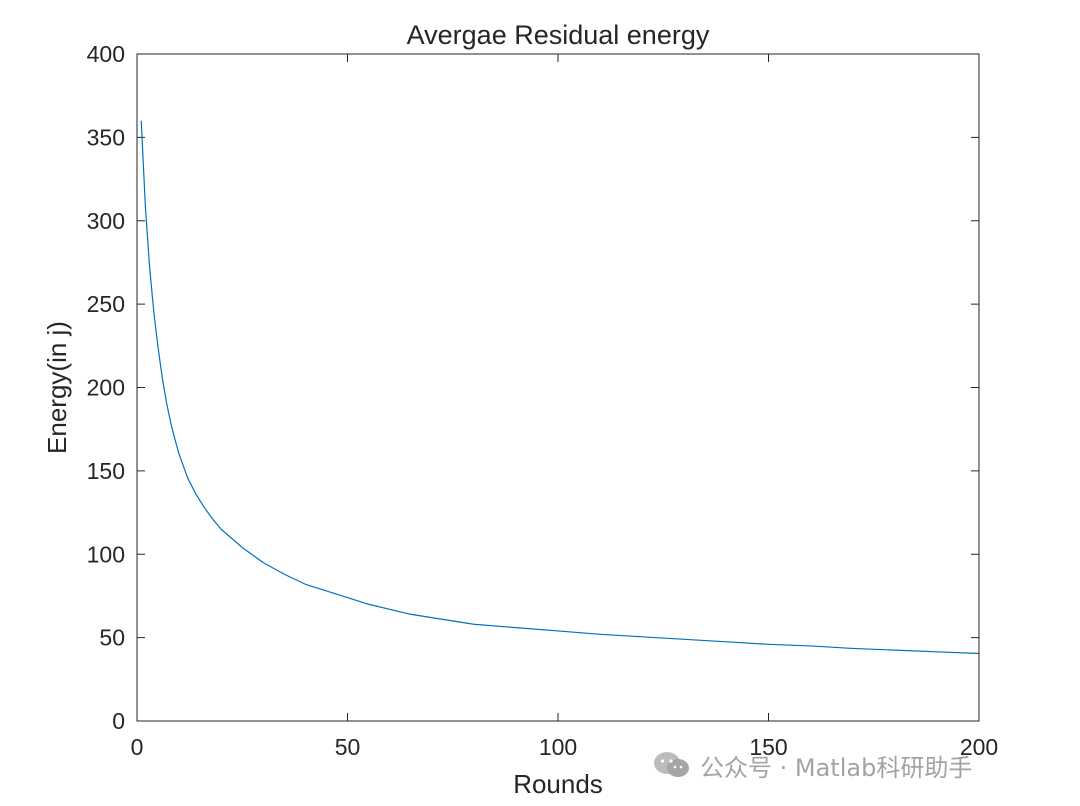 The image size is (1080, 806). What do you see at coordinates (768, 747) in the screenshot?
I see `x-tick-label: 150` at bounding box center [768, 747].